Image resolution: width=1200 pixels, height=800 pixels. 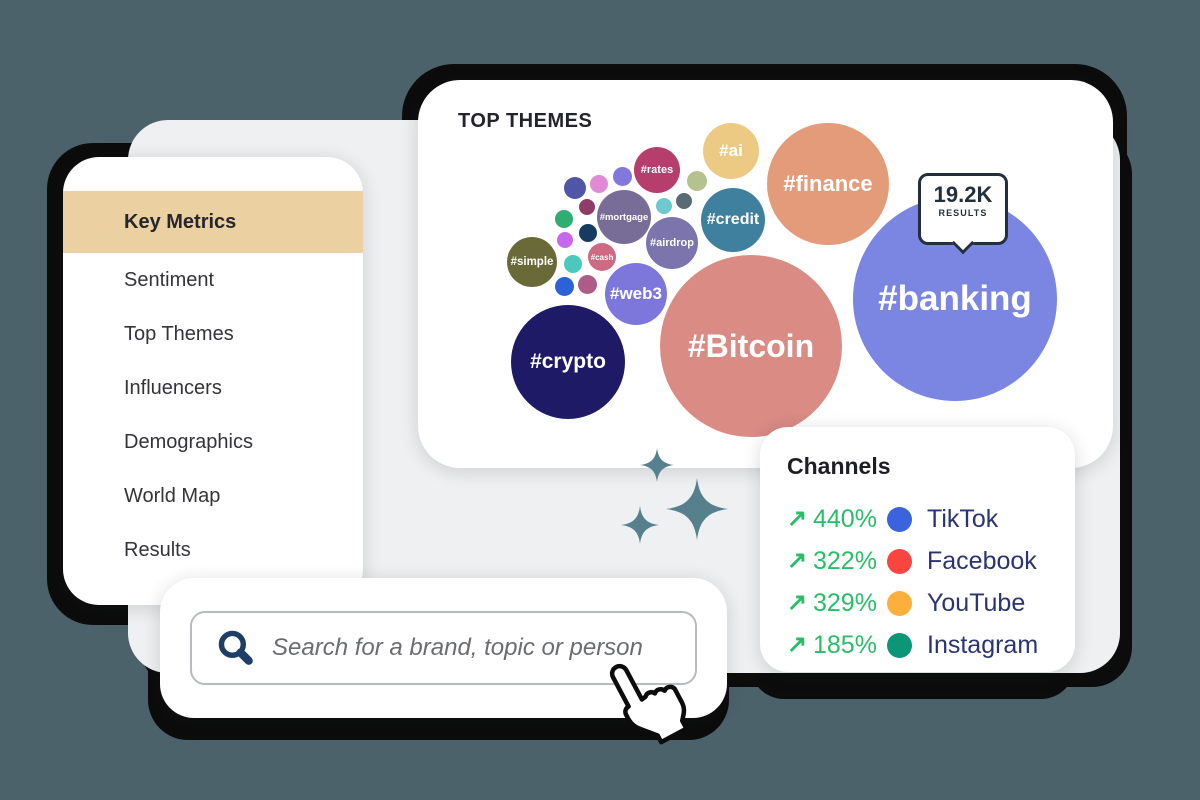 I want to click on channel-row-instagram: ↗ 185% Instagram, so click(x=926, y=645).